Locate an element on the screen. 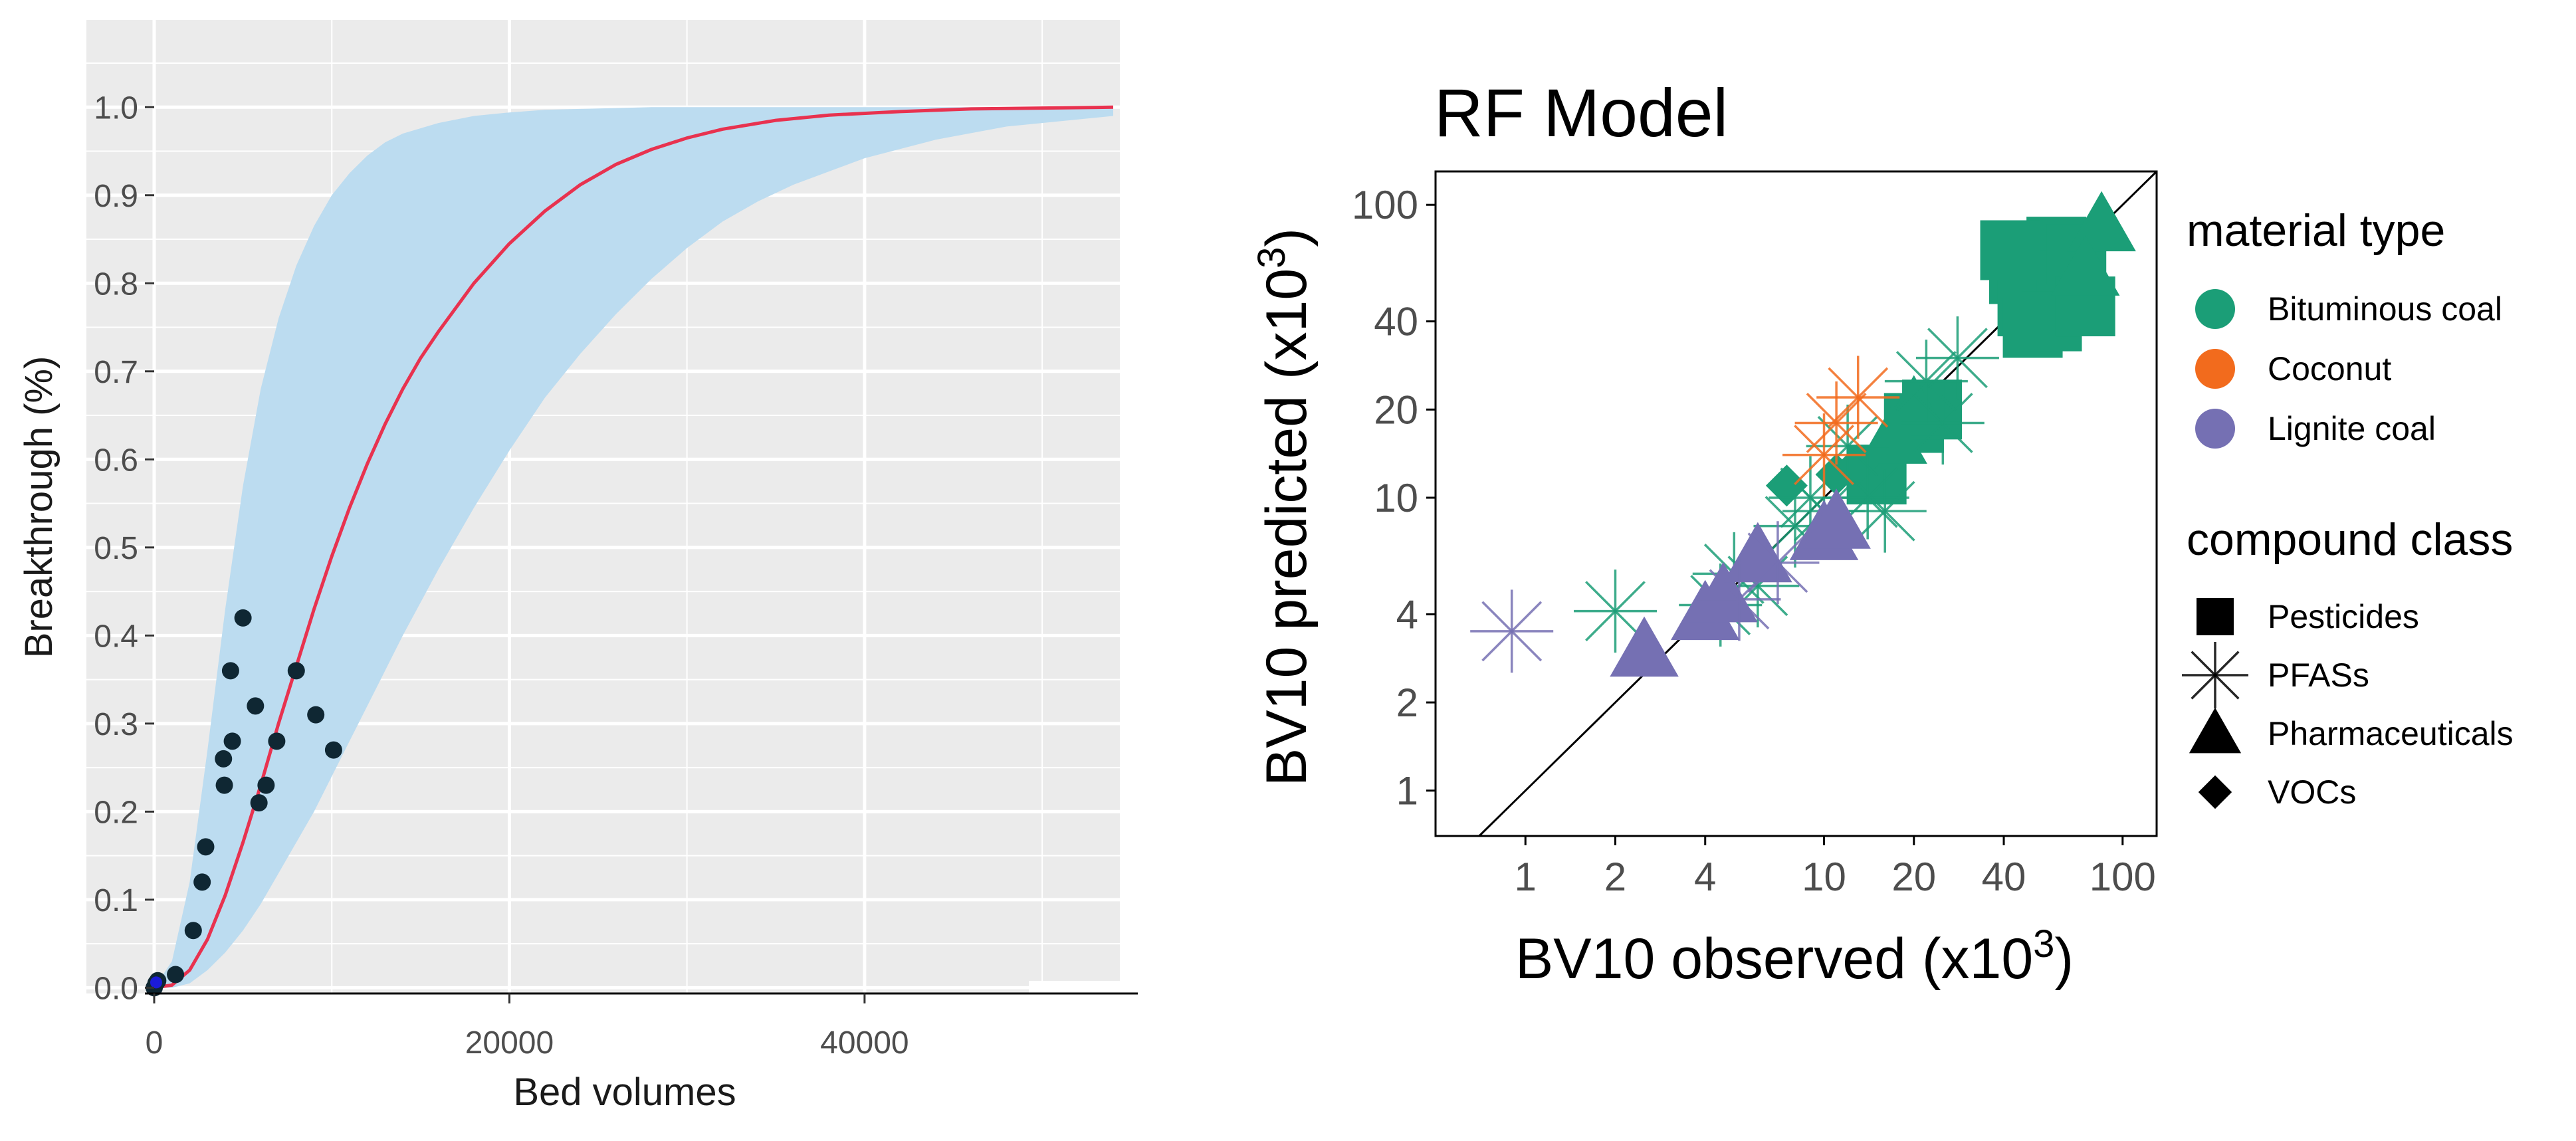  y-tick-label: 100 is located at coordinates (1385, 205).